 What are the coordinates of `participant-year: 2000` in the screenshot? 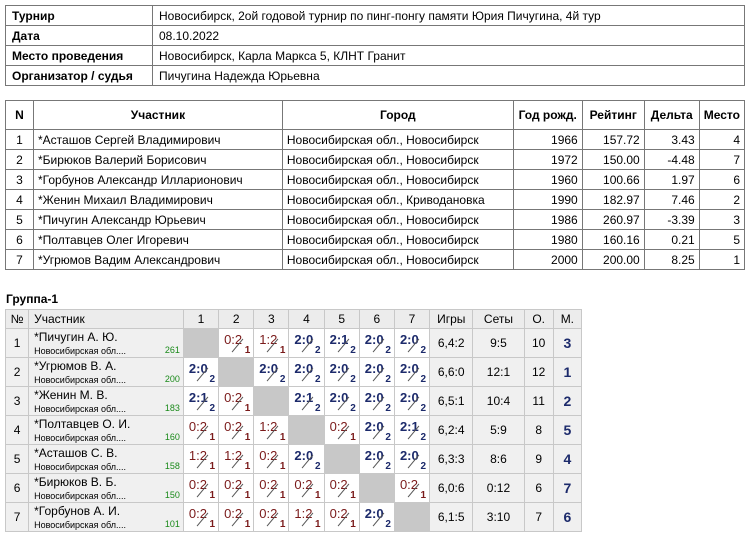 It's located at (547, 259).